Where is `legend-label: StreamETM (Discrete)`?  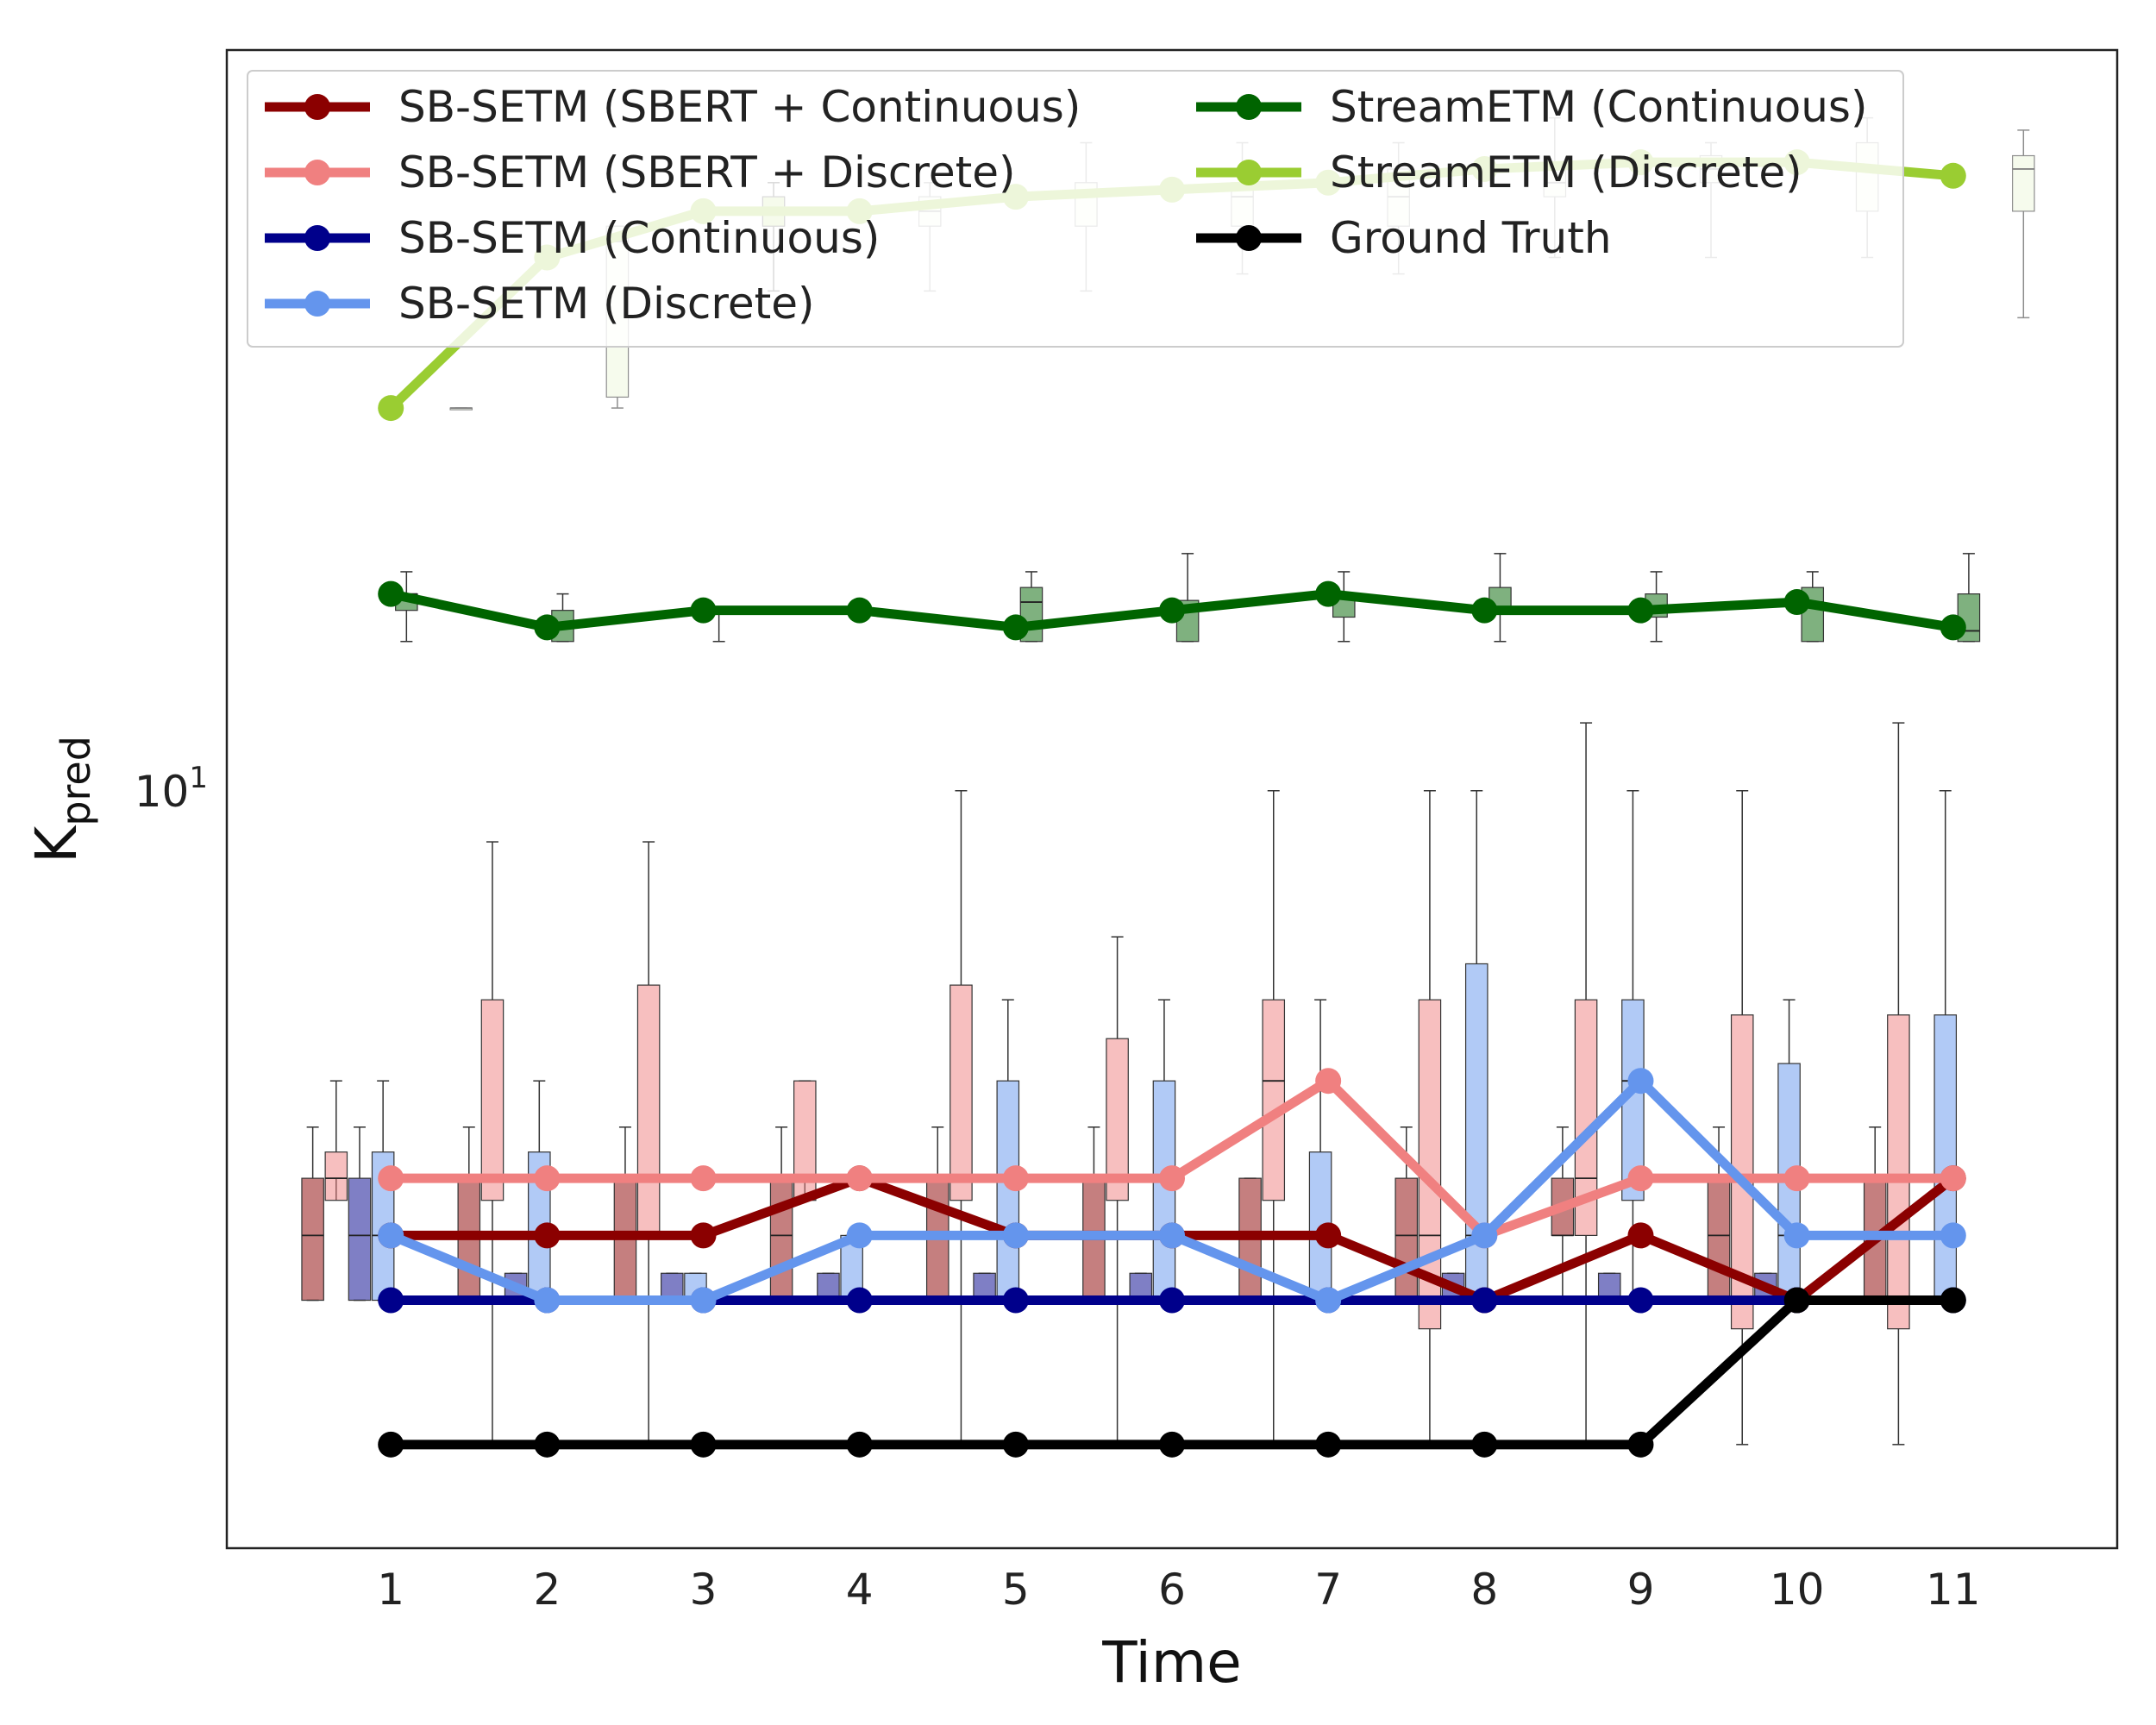 legend-label: StreamETM (Discrete) is located at coordinates (1566, 172).